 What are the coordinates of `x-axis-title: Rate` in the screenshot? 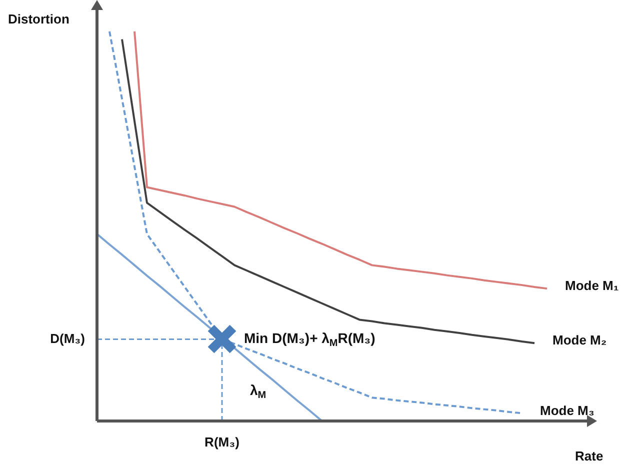 It's located at (589, 456).